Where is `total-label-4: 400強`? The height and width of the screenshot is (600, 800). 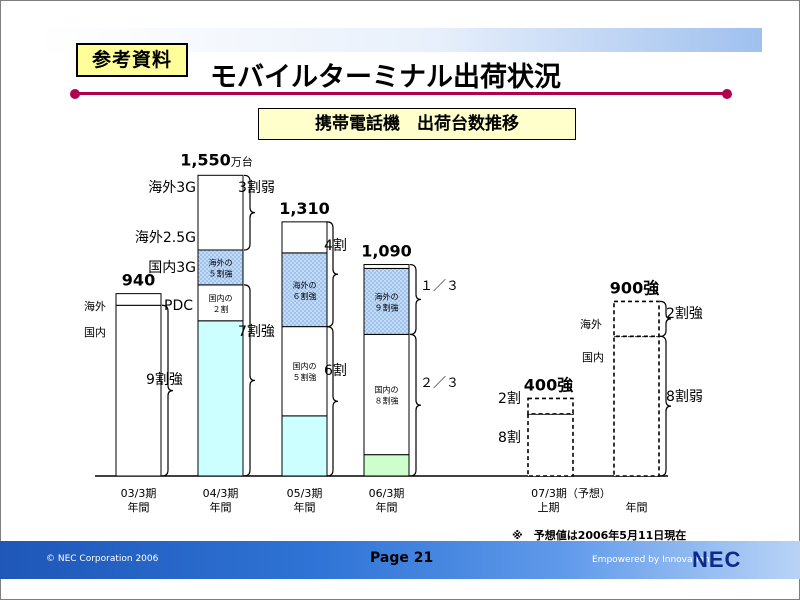 total-label-4: 400強 is located at coordinates (548, 384).